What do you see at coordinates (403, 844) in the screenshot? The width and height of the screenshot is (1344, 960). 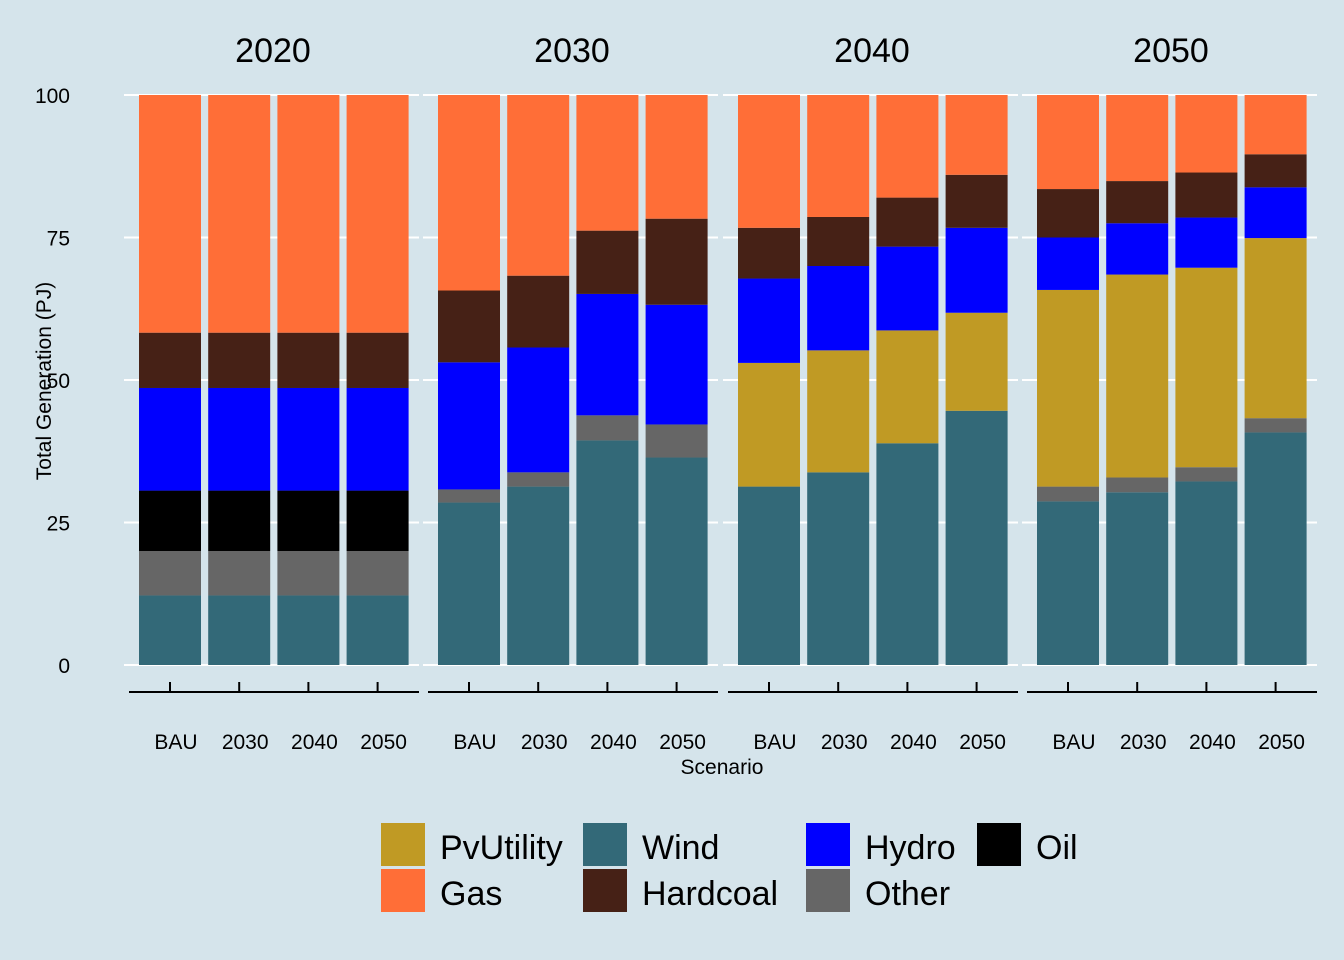 I see `legend-swatch-pvutility` at bounding box center [403, 844].